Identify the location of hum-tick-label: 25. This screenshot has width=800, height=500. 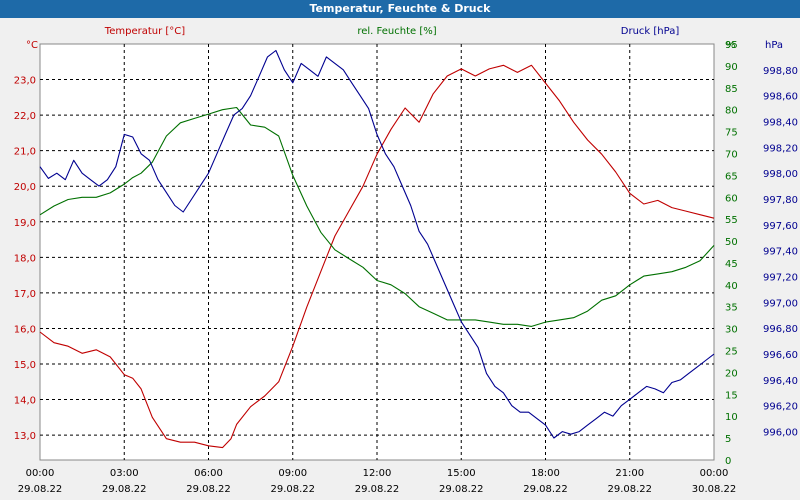
(731, 352).